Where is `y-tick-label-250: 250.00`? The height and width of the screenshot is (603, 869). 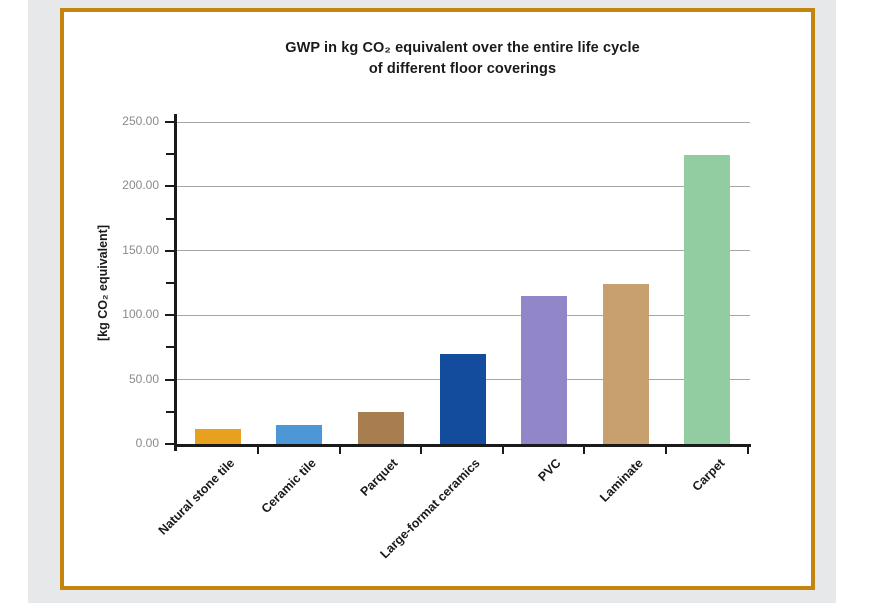 y-tick-label-250: 250.00 is located at coordinates (140, 121).